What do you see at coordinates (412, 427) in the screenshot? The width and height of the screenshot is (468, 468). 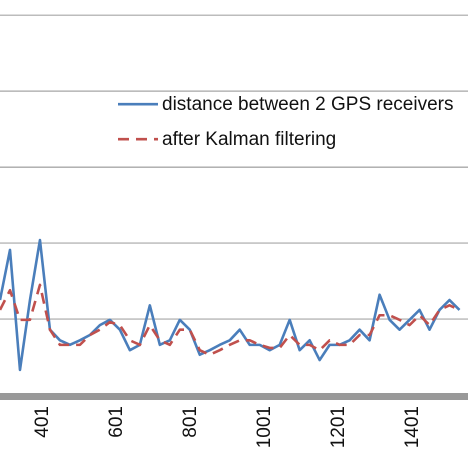 I see `x-tick-label: 1401` at bounding box center [412, 427].